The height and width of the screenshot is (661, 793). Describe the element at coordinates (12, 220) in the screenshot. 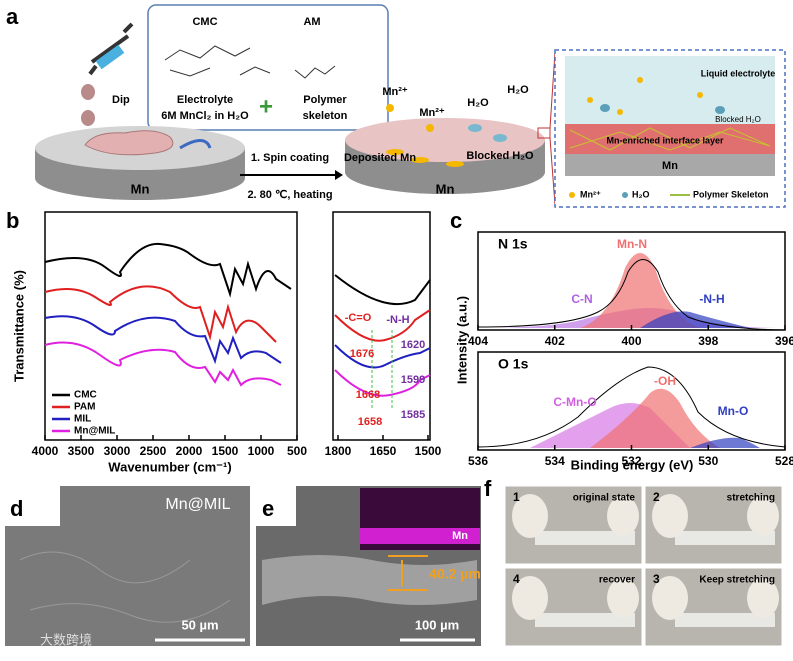

I see `panel-label: b` at that location.